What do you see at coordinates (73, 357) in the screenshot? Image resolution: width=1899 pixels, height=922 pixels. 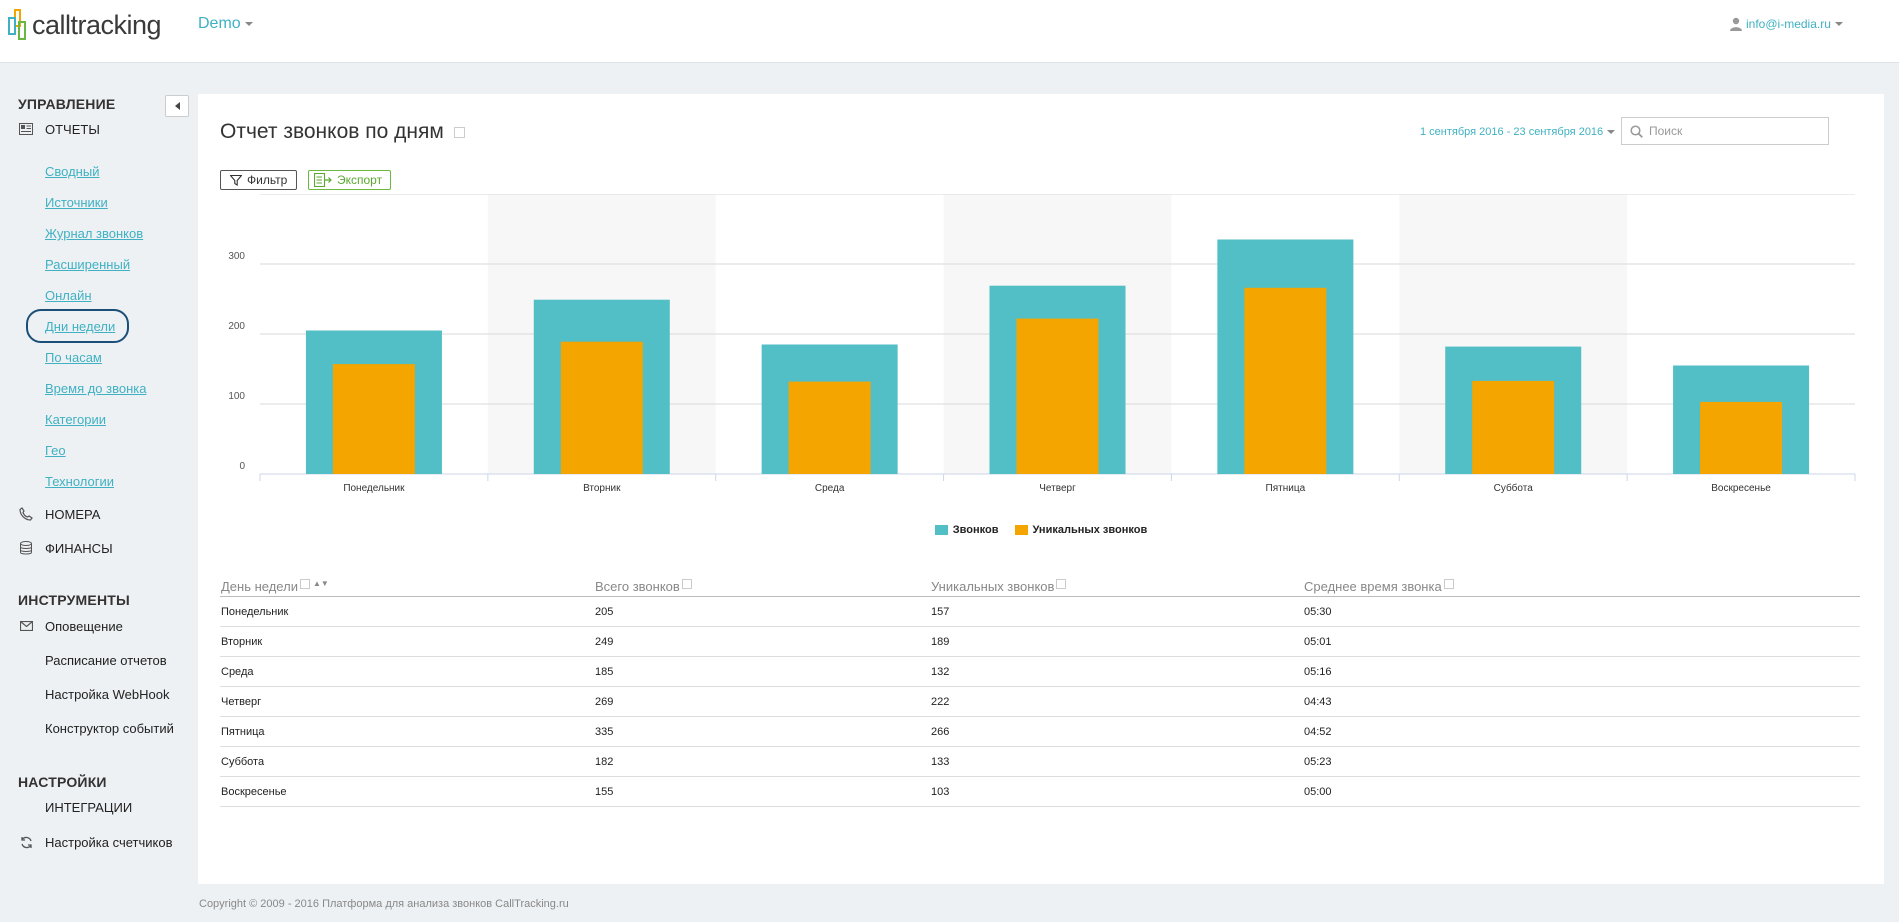 I see `sidebar-link-hourly: По часам` at bounding box center [73, 357].